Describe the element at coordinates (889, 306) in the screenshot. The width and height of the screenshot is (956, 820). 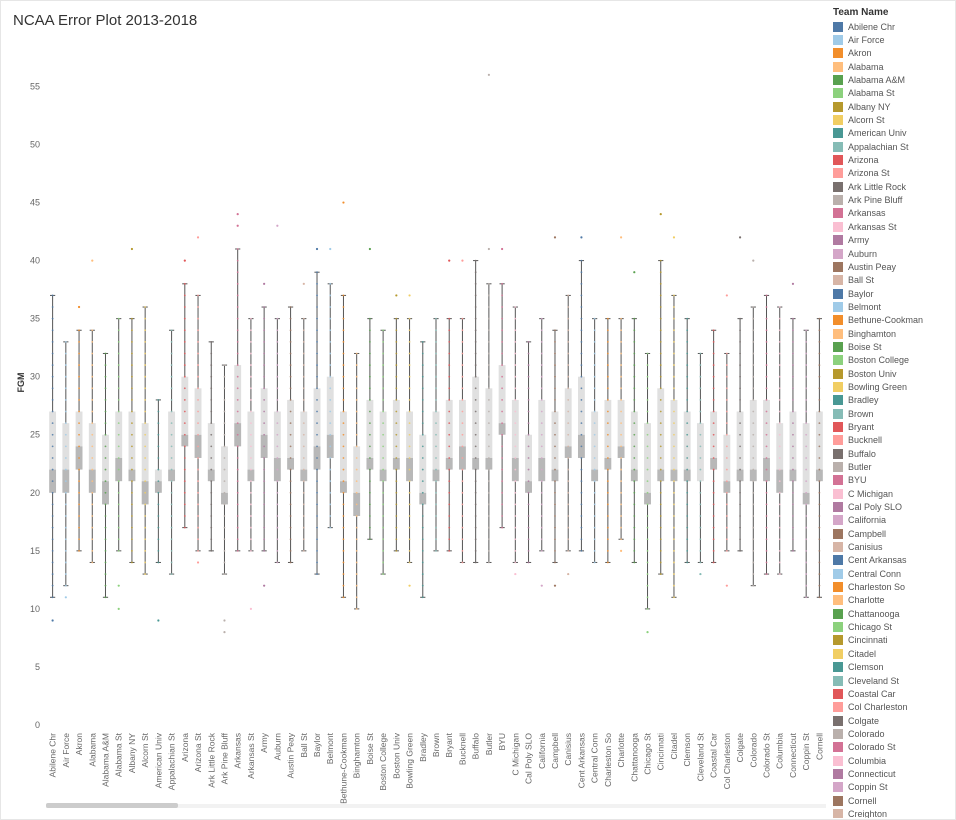
I see `legend-item: Belmont` at that location.